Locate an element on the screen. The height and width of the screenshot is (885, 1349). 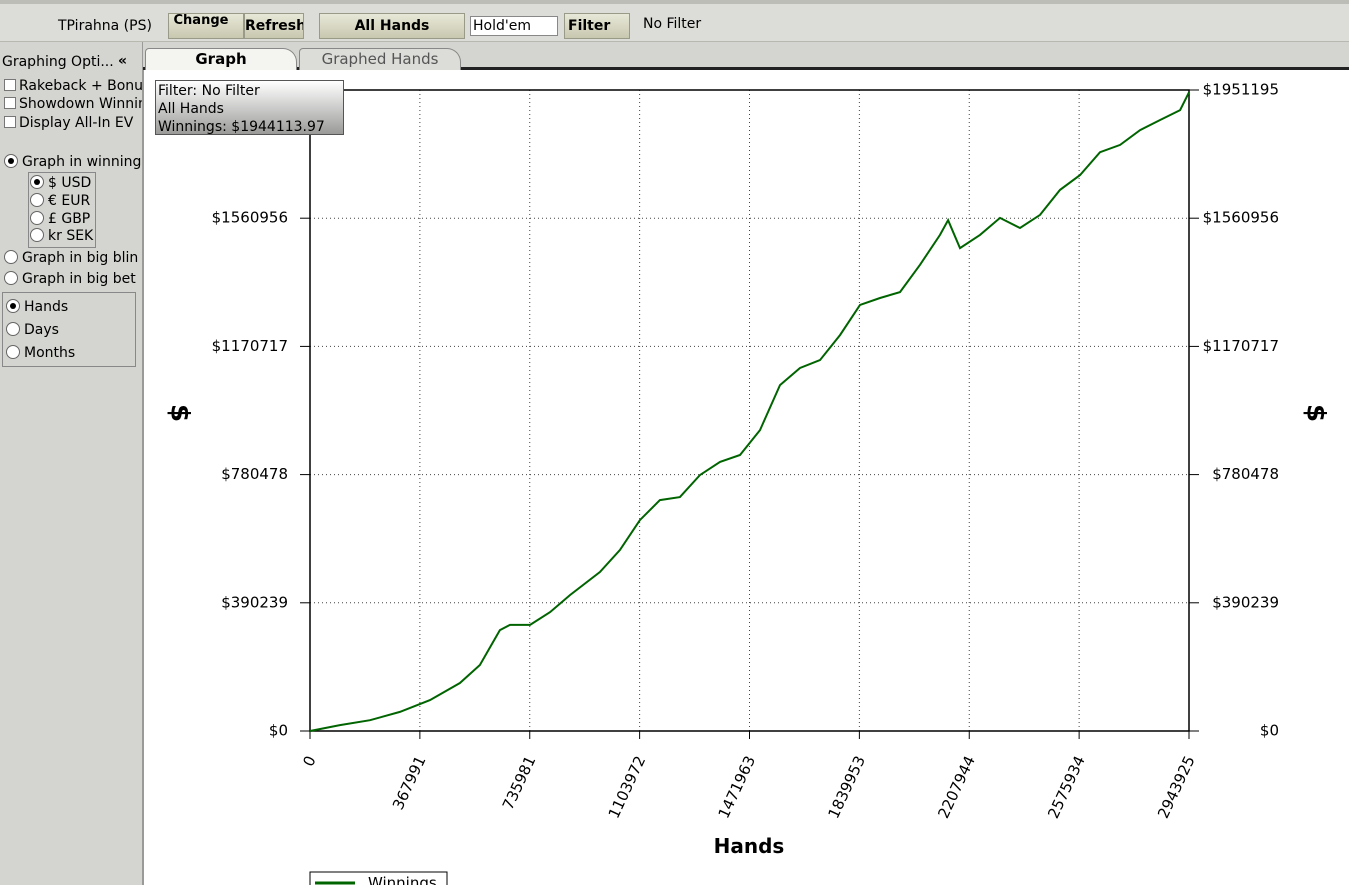
radio-label: £ GBP is located at coordinates (69, 219).